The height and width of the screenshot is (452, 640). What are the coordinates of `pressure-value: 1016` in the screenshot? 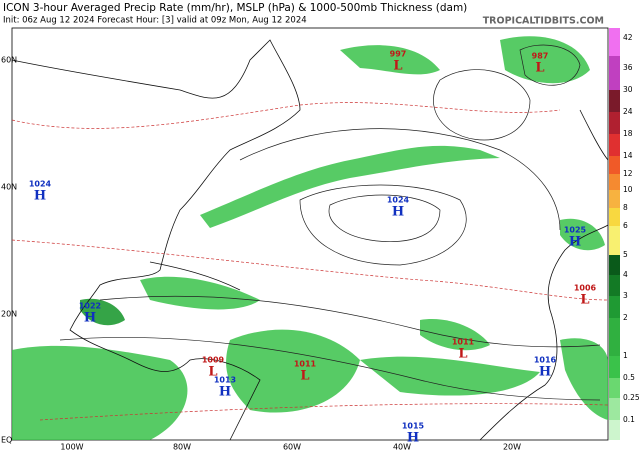 It's located at (545, 360).